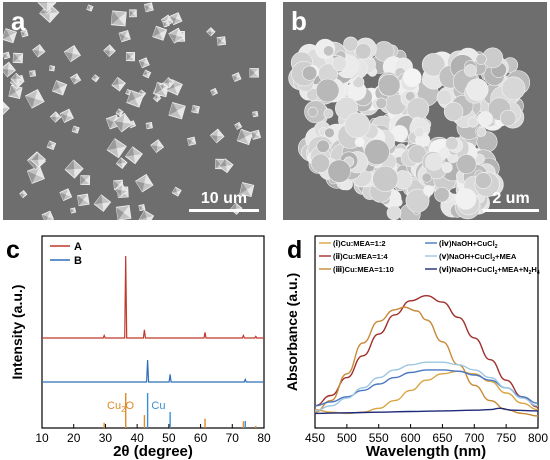 The image size is (550, 460). What do you see at coordinates (224, 210) in the screenshot?
I see `panel-a-scale-bar-line` at bounding box center [224, 210].